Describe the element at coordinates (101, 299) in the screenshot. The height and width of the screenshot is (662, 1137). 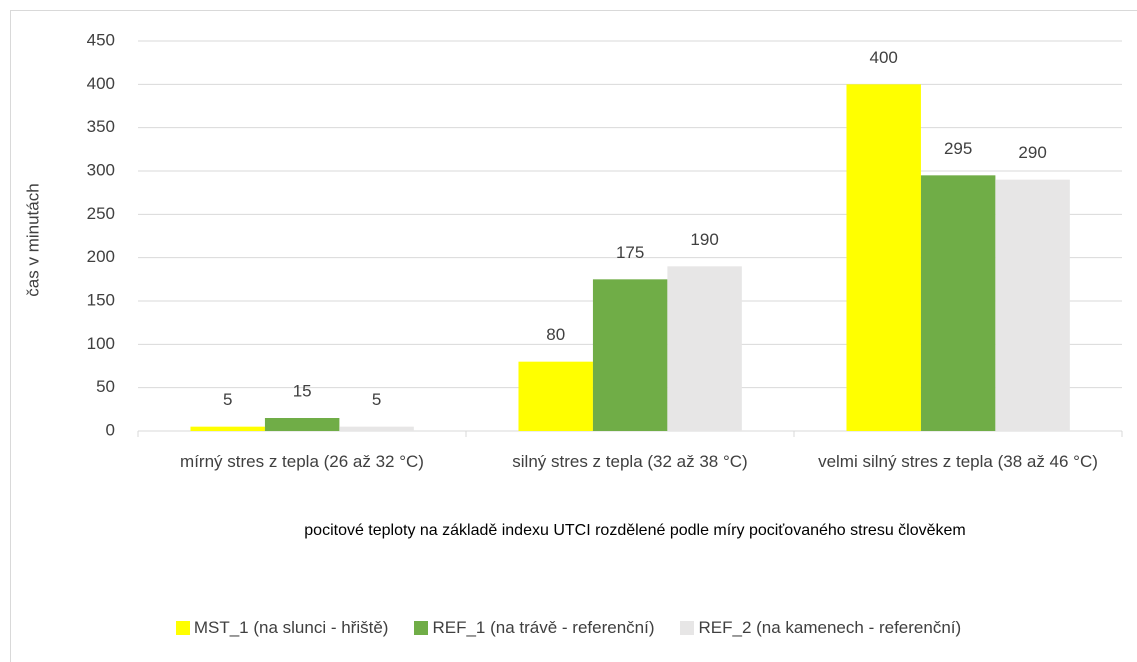
I see `y-tick-label: 150` at that location.